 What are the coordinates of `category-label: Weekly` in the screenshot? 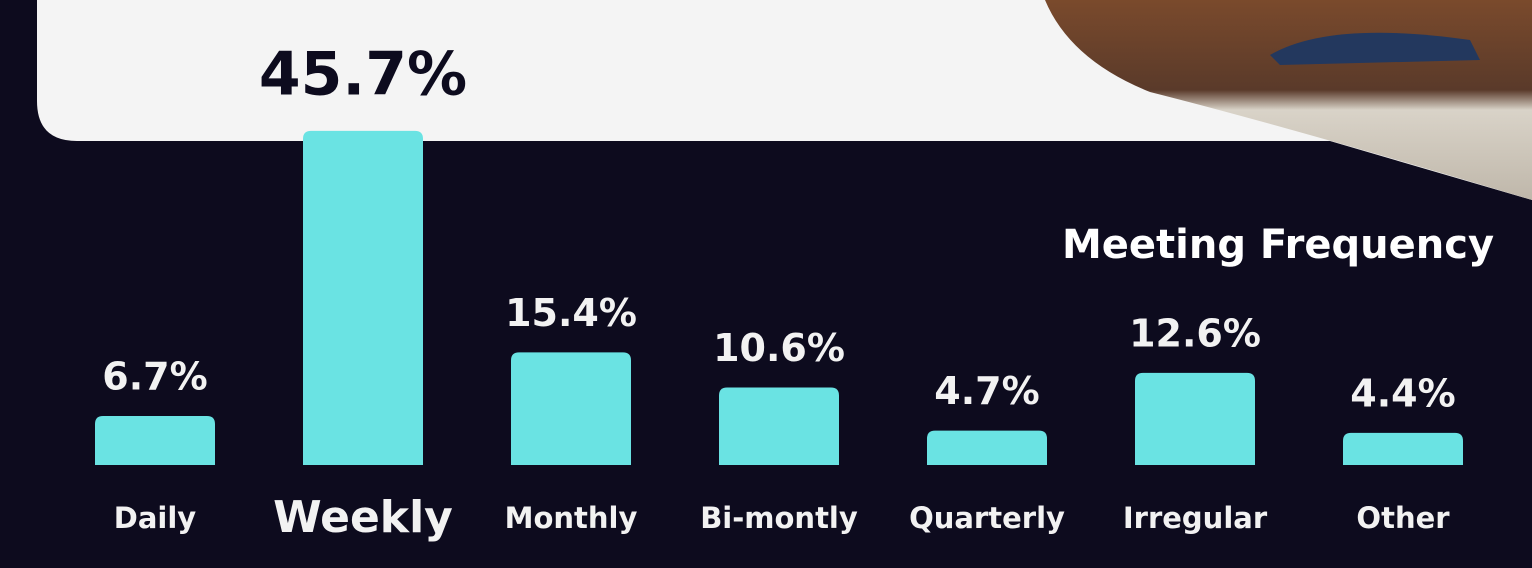 It's located at (363, 517).